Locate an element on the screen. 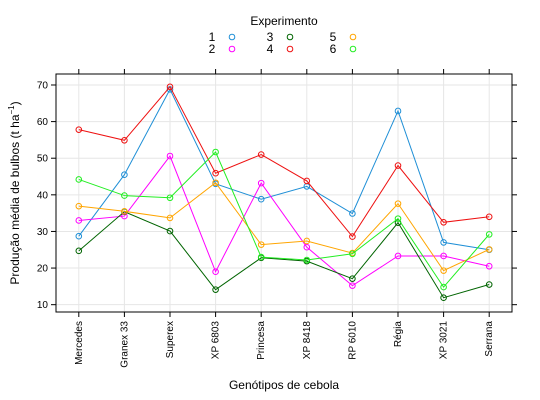 The image size is (540, 400). x-tick-label: Granex 33 is located at coordinates (124, 344).